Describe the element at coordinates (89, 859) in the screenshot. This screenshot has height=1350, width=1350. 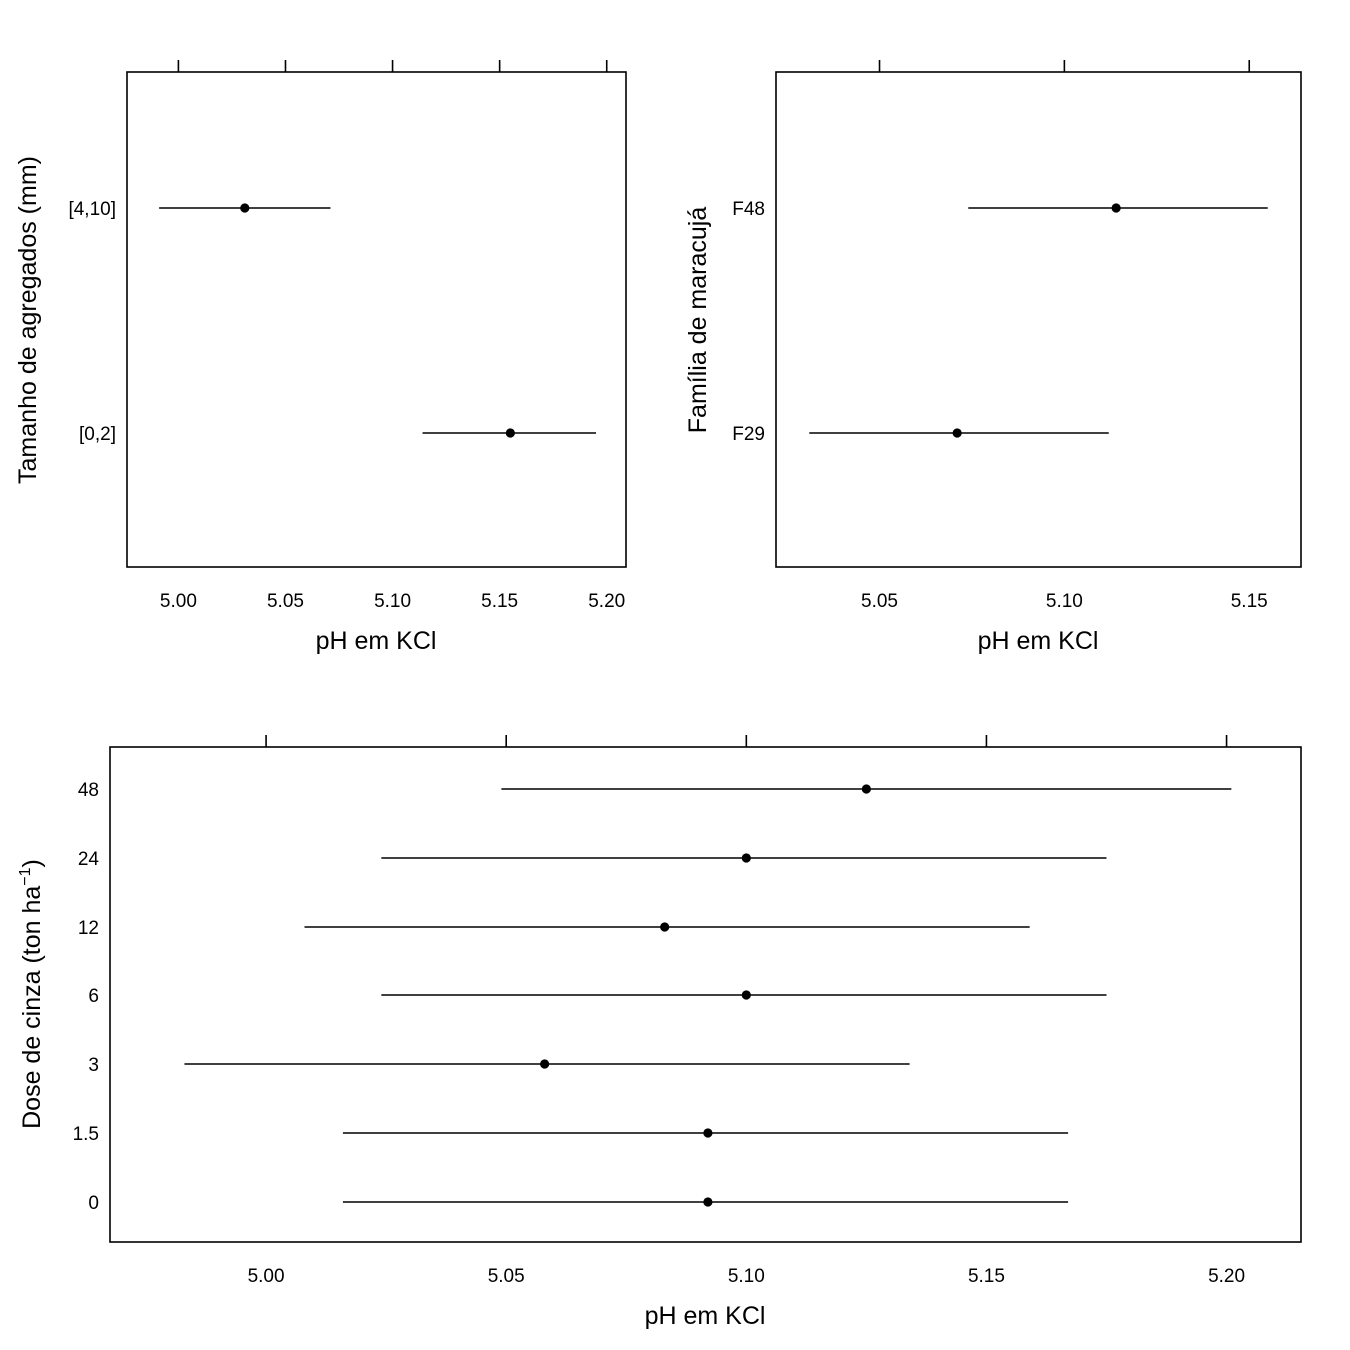
I see `y-category-label: 24` at that location.